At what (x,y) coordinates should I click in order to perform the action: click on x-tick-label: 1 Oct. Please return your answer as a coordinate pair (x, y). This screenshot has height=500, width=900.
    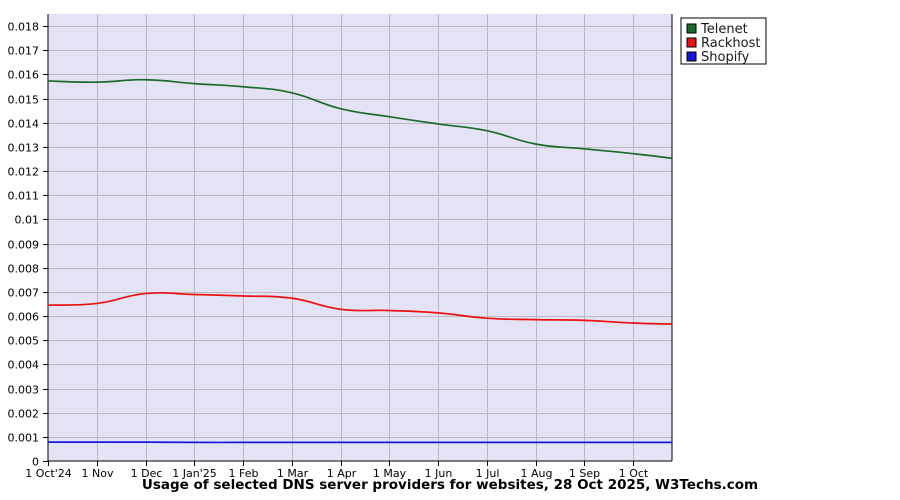
    Looking at the image, I should click on (634, 473).